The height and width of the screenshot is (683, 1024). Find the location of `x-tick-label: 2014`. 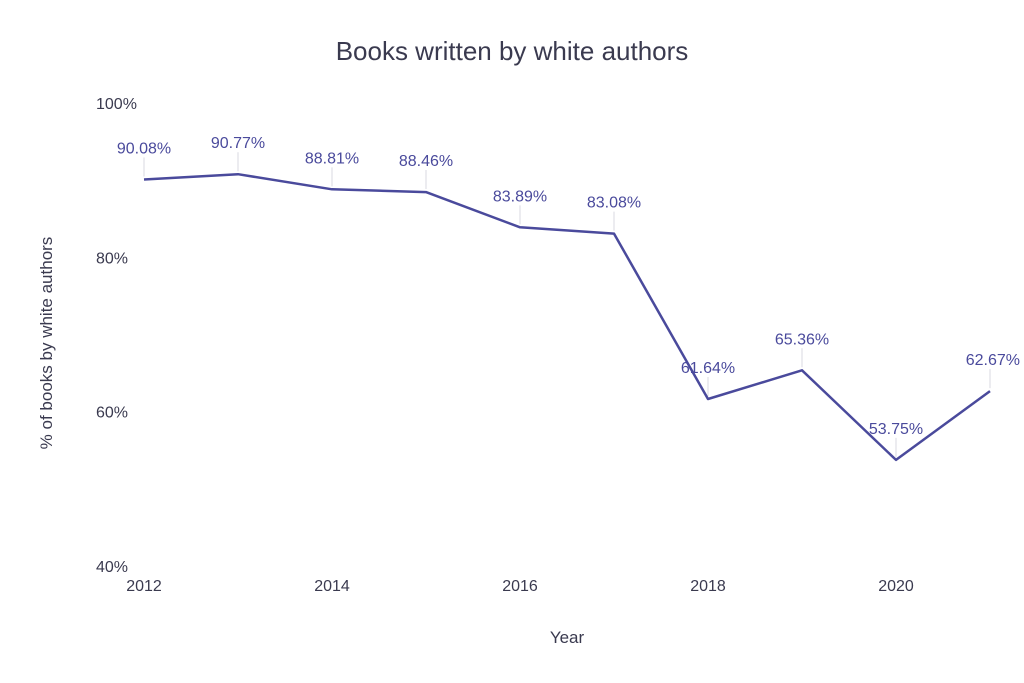

x-tick-label: 2014 is located at coordinates (332, 586).